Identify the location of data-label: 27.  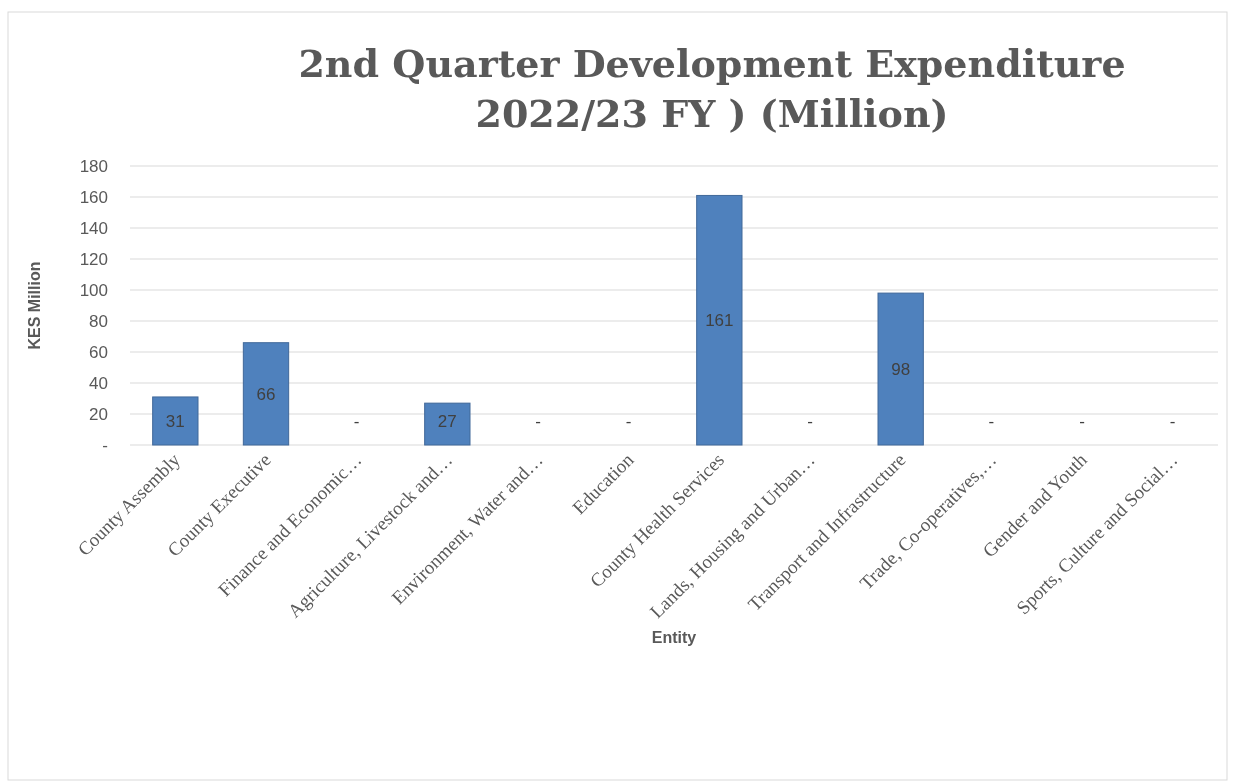
(447, 421).